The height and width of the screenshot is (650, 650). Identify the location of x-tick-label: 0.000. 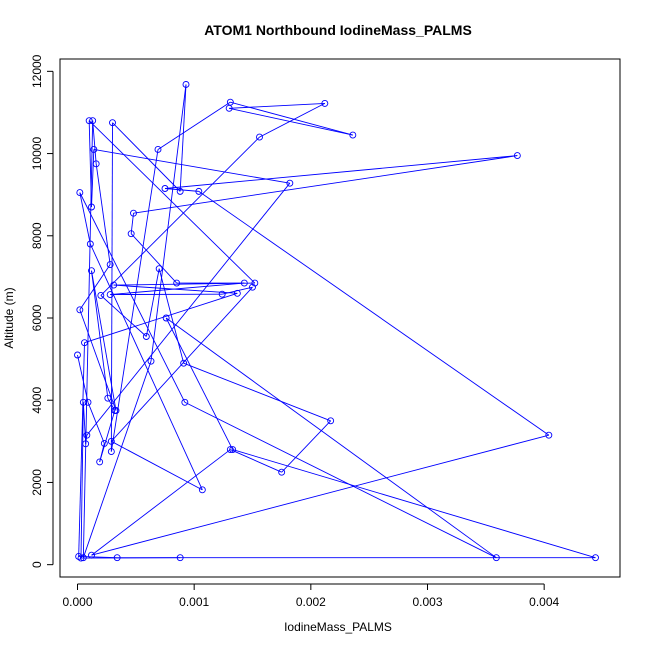
(77, 602).